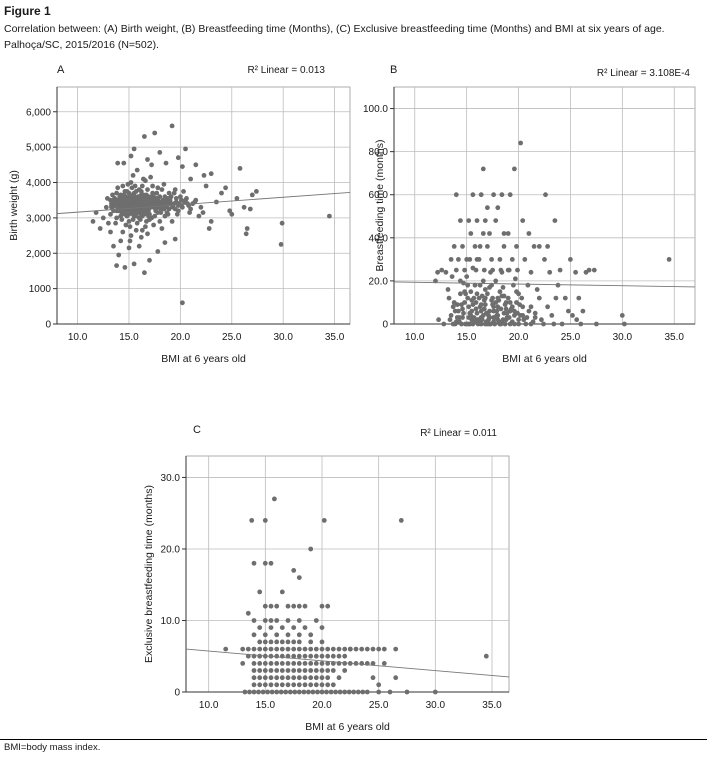  Describe the element at coordinates (129, 337) in the screenshot. I see `panel-a-x-tick-label-1: 15.0` at that location.